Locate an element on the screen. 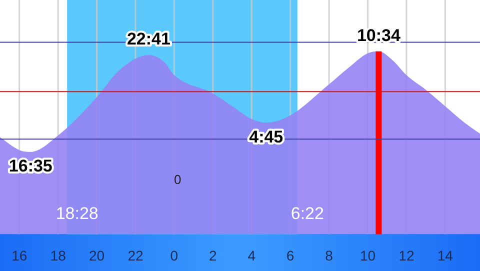 This screenshot has height=271, width=480. annotation: 16:35 is located at coordinates (30, 166).